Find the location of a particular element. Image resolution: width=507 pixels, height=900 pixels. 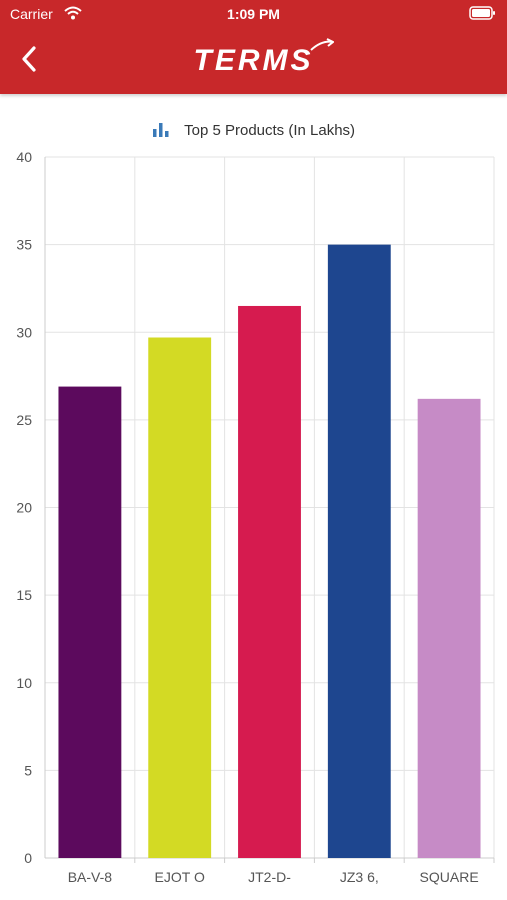

battery-icon is located at coordinates (483, 14).